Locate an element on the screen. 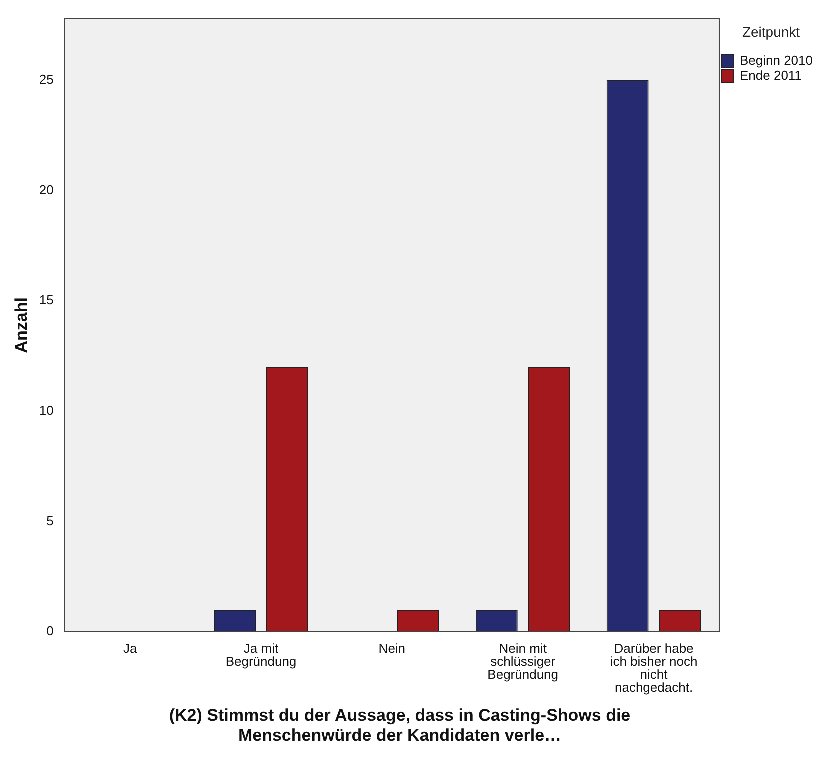 This screenshot has height=762, width=837. x-tick-label: Nein is located at coordinates (392, 648).